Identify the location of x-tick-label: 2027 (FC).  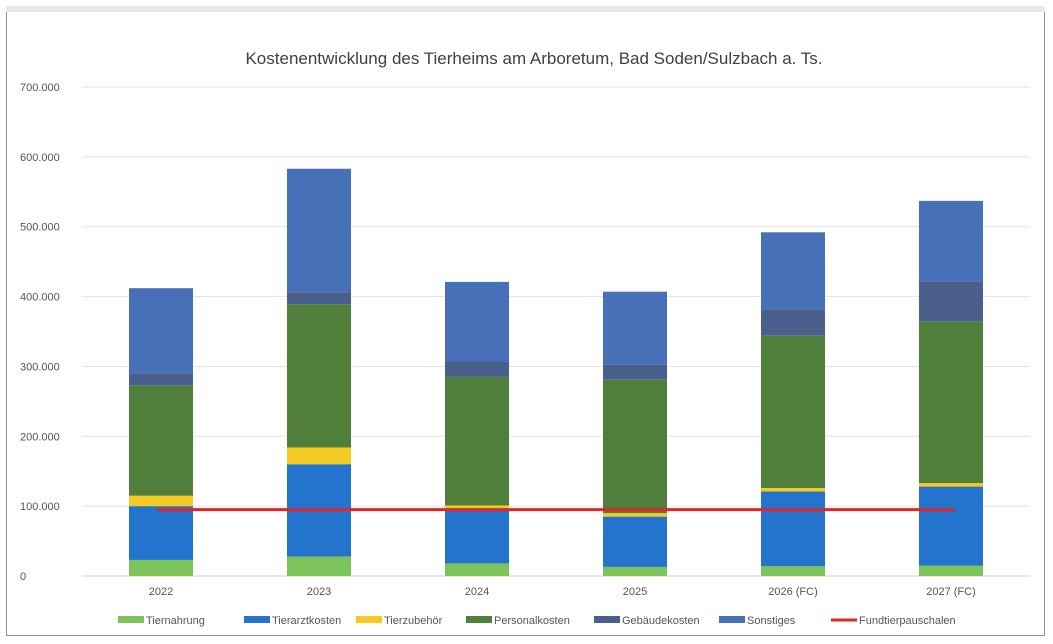
(951, 592).